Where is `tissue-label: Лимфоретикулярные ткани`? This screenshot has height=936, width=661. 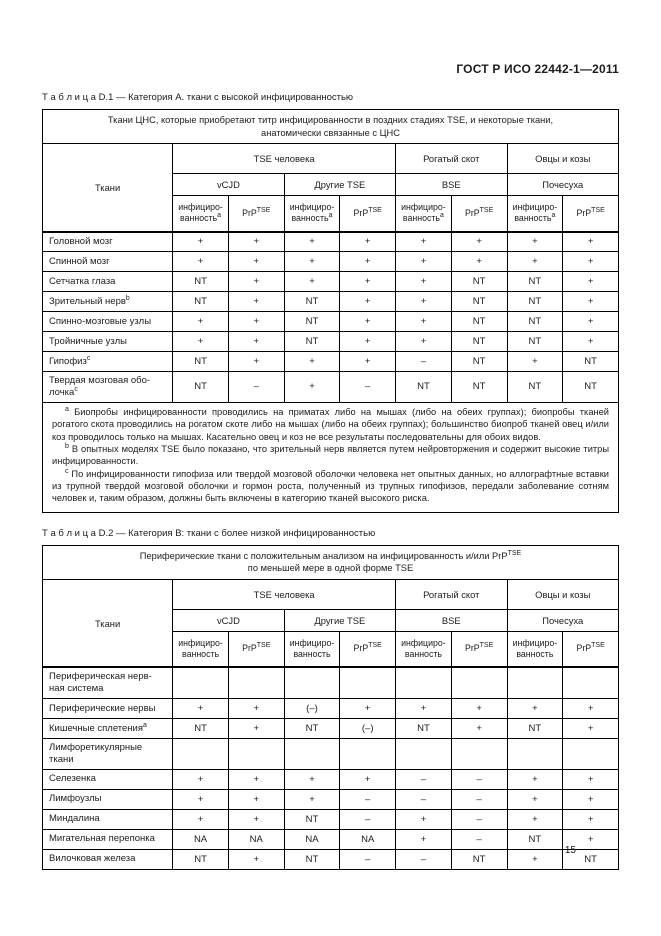 tissue-label: Лимфоретикулярные ткани is located at coordinates (107, 754).